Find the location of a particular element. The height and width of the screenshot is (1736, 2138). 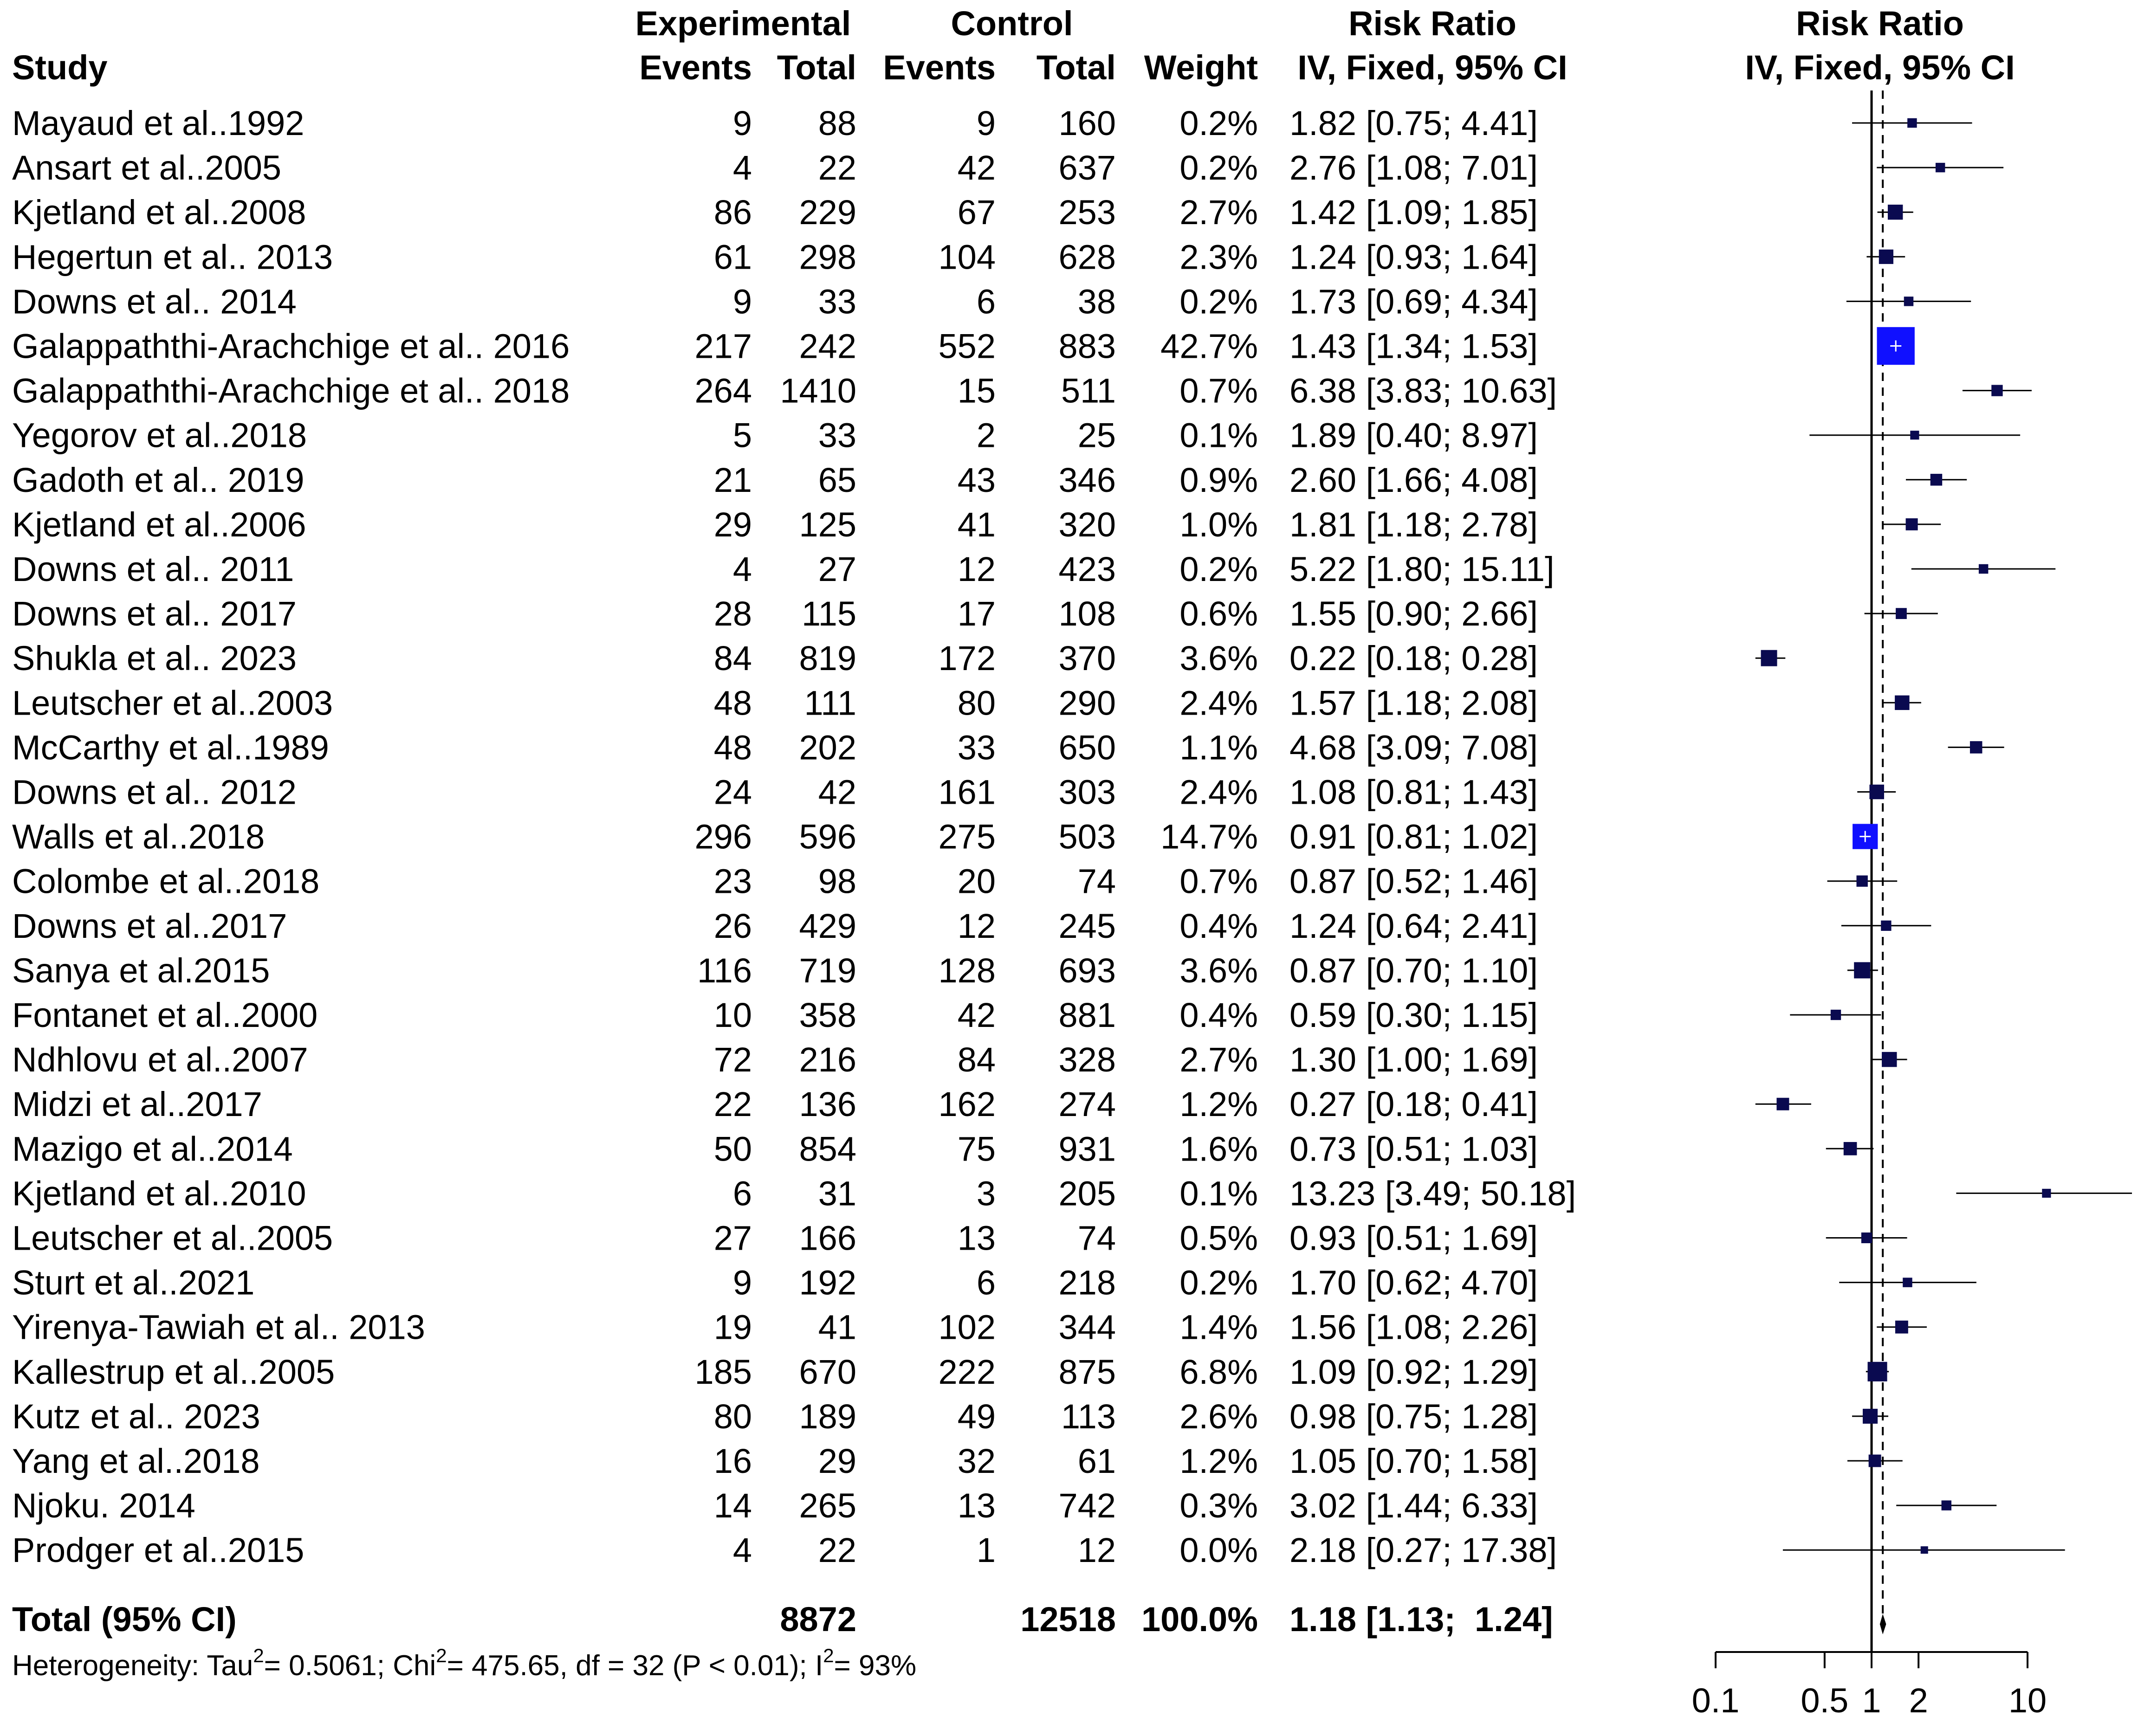

ctrl-events: 43 is located at coordinates (977, 480).